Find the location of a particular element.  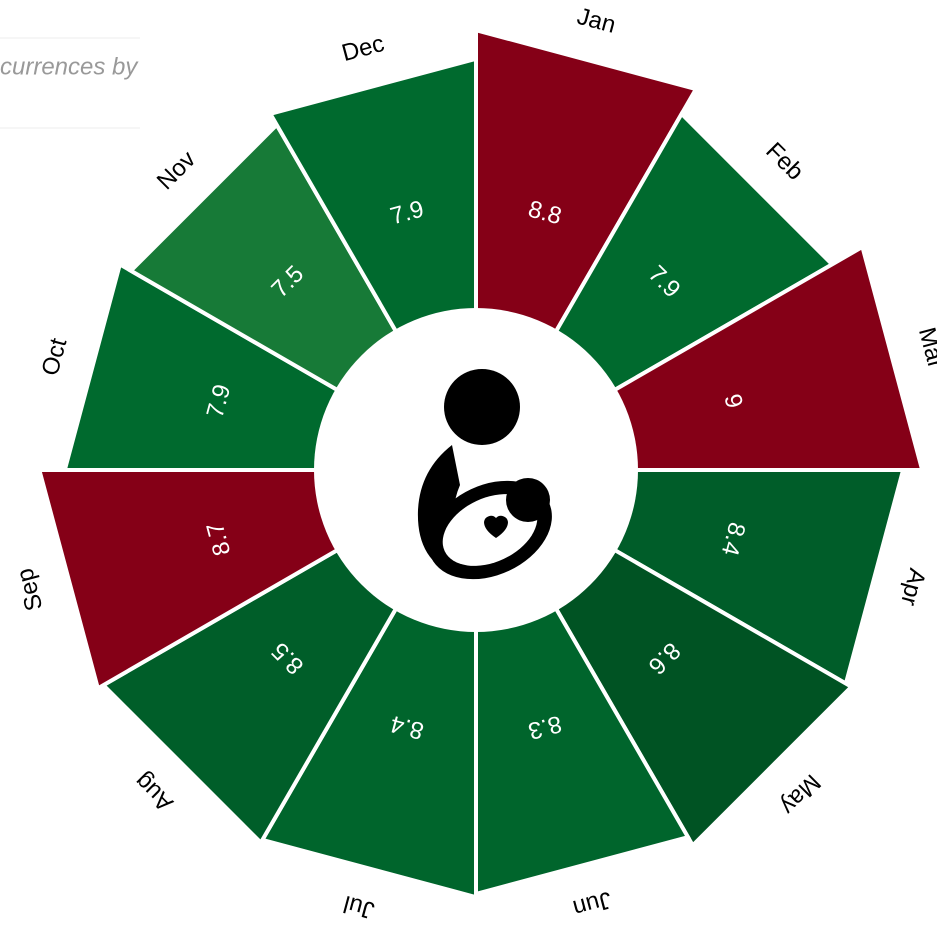

chart-title: currences by is located at coordinates (69, 66).